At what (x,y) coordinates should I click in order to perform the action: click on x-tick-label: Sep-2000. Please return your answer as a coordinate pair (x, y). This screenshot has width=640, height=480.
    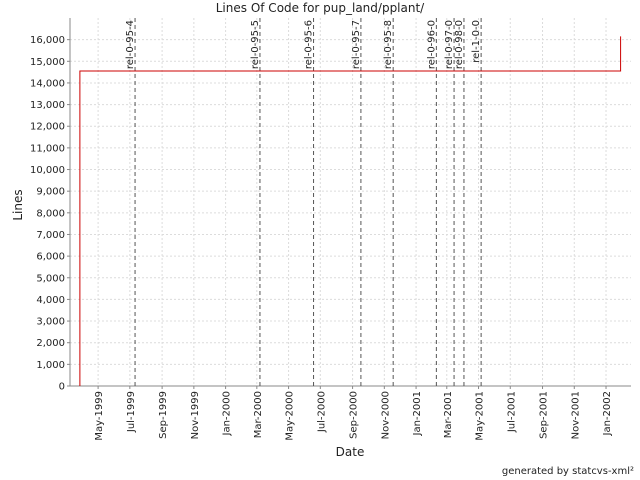
    Looking at the image, I should click on (354, 415).